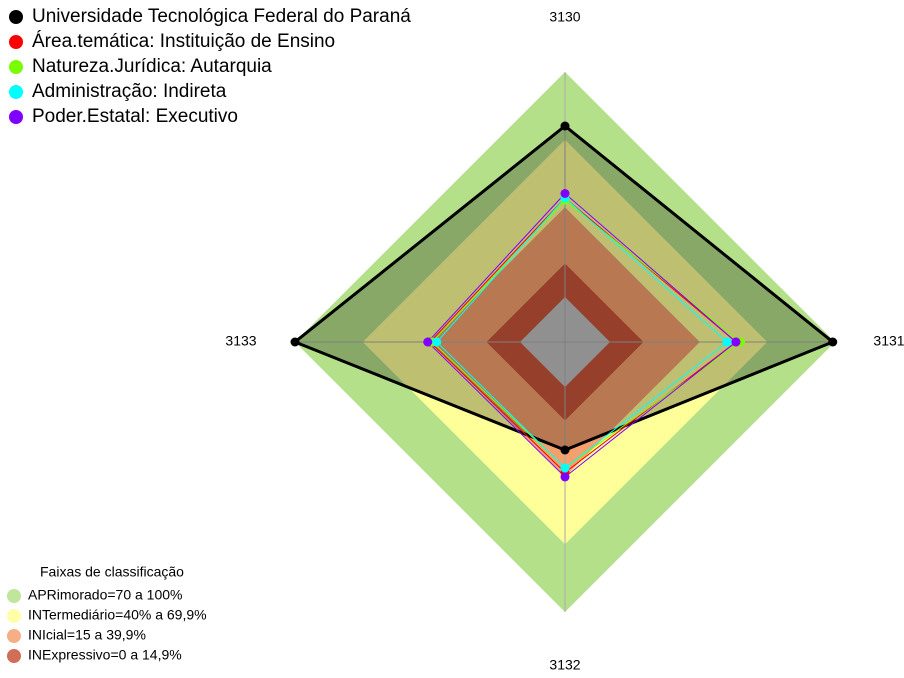  Describe the element at coordinates (112, 572) in the screenshot. I see `bands-title: Faixas de classificação` at that location.